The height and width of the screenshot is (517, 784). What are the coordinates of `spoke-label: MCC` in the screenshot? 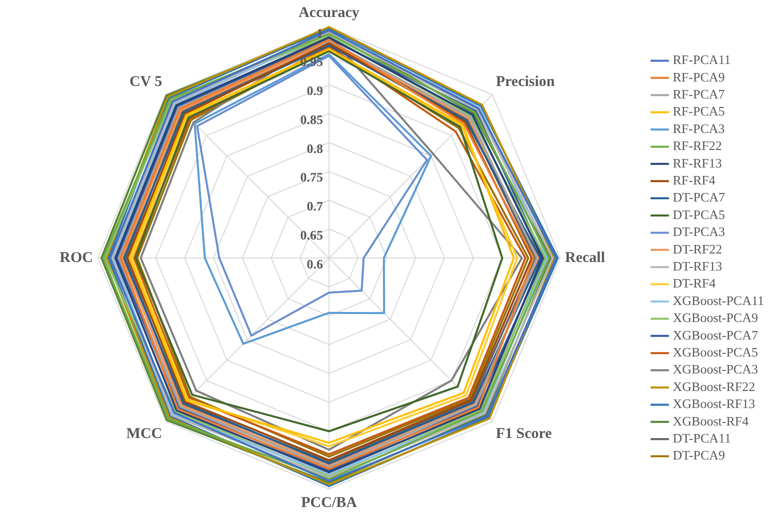 It's located at (144, 434).